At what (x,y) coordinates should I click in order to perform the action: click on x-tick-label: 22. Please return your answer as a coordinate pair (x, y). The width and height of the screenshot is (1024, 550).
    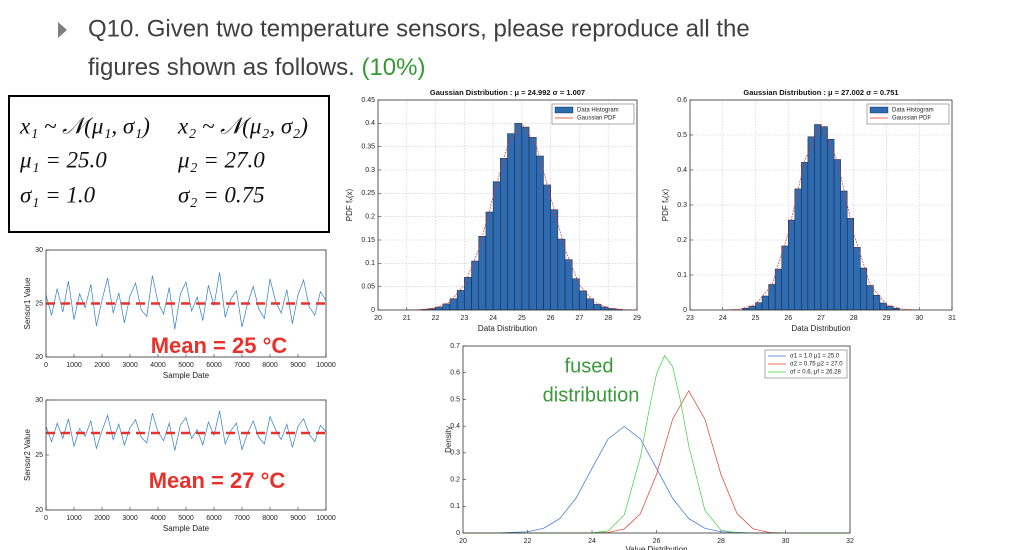
    Looking at the image, I should click on (436, 318).